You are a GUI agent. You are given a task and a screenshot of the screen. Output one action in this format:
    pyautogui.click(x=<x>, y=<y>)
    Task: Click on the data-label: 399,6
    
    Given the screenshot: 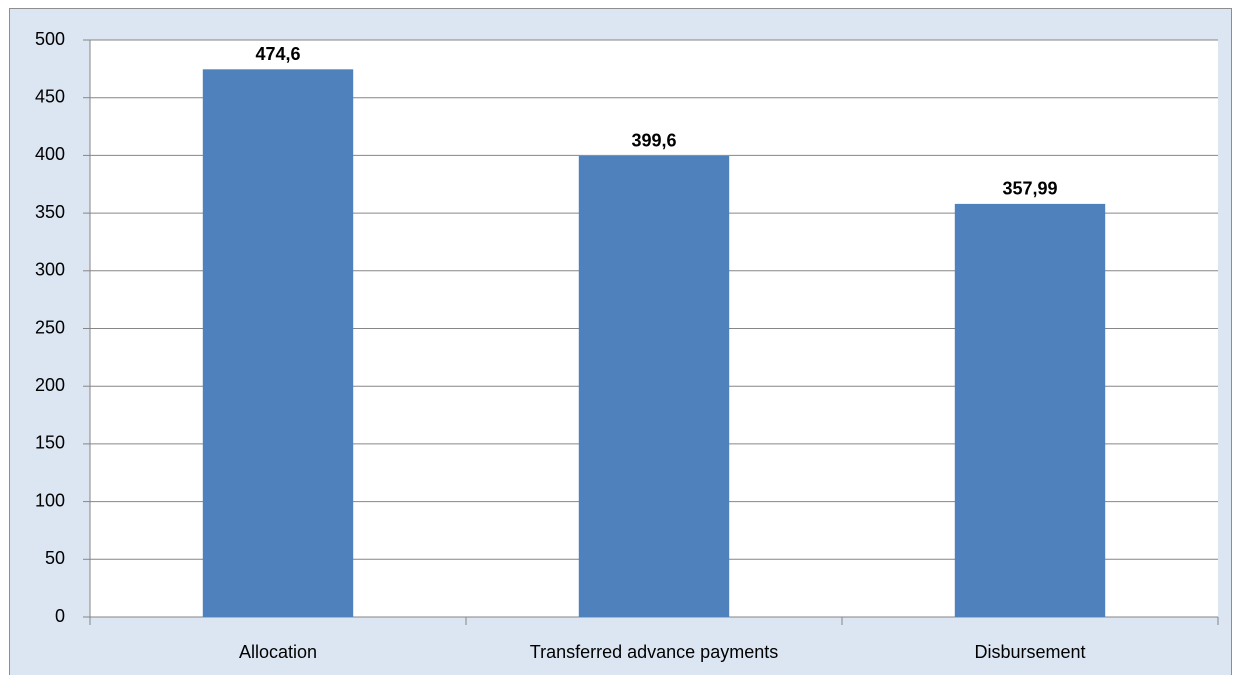 What is the action you would take?
    pyautogui.click(x=653, y=141)
    